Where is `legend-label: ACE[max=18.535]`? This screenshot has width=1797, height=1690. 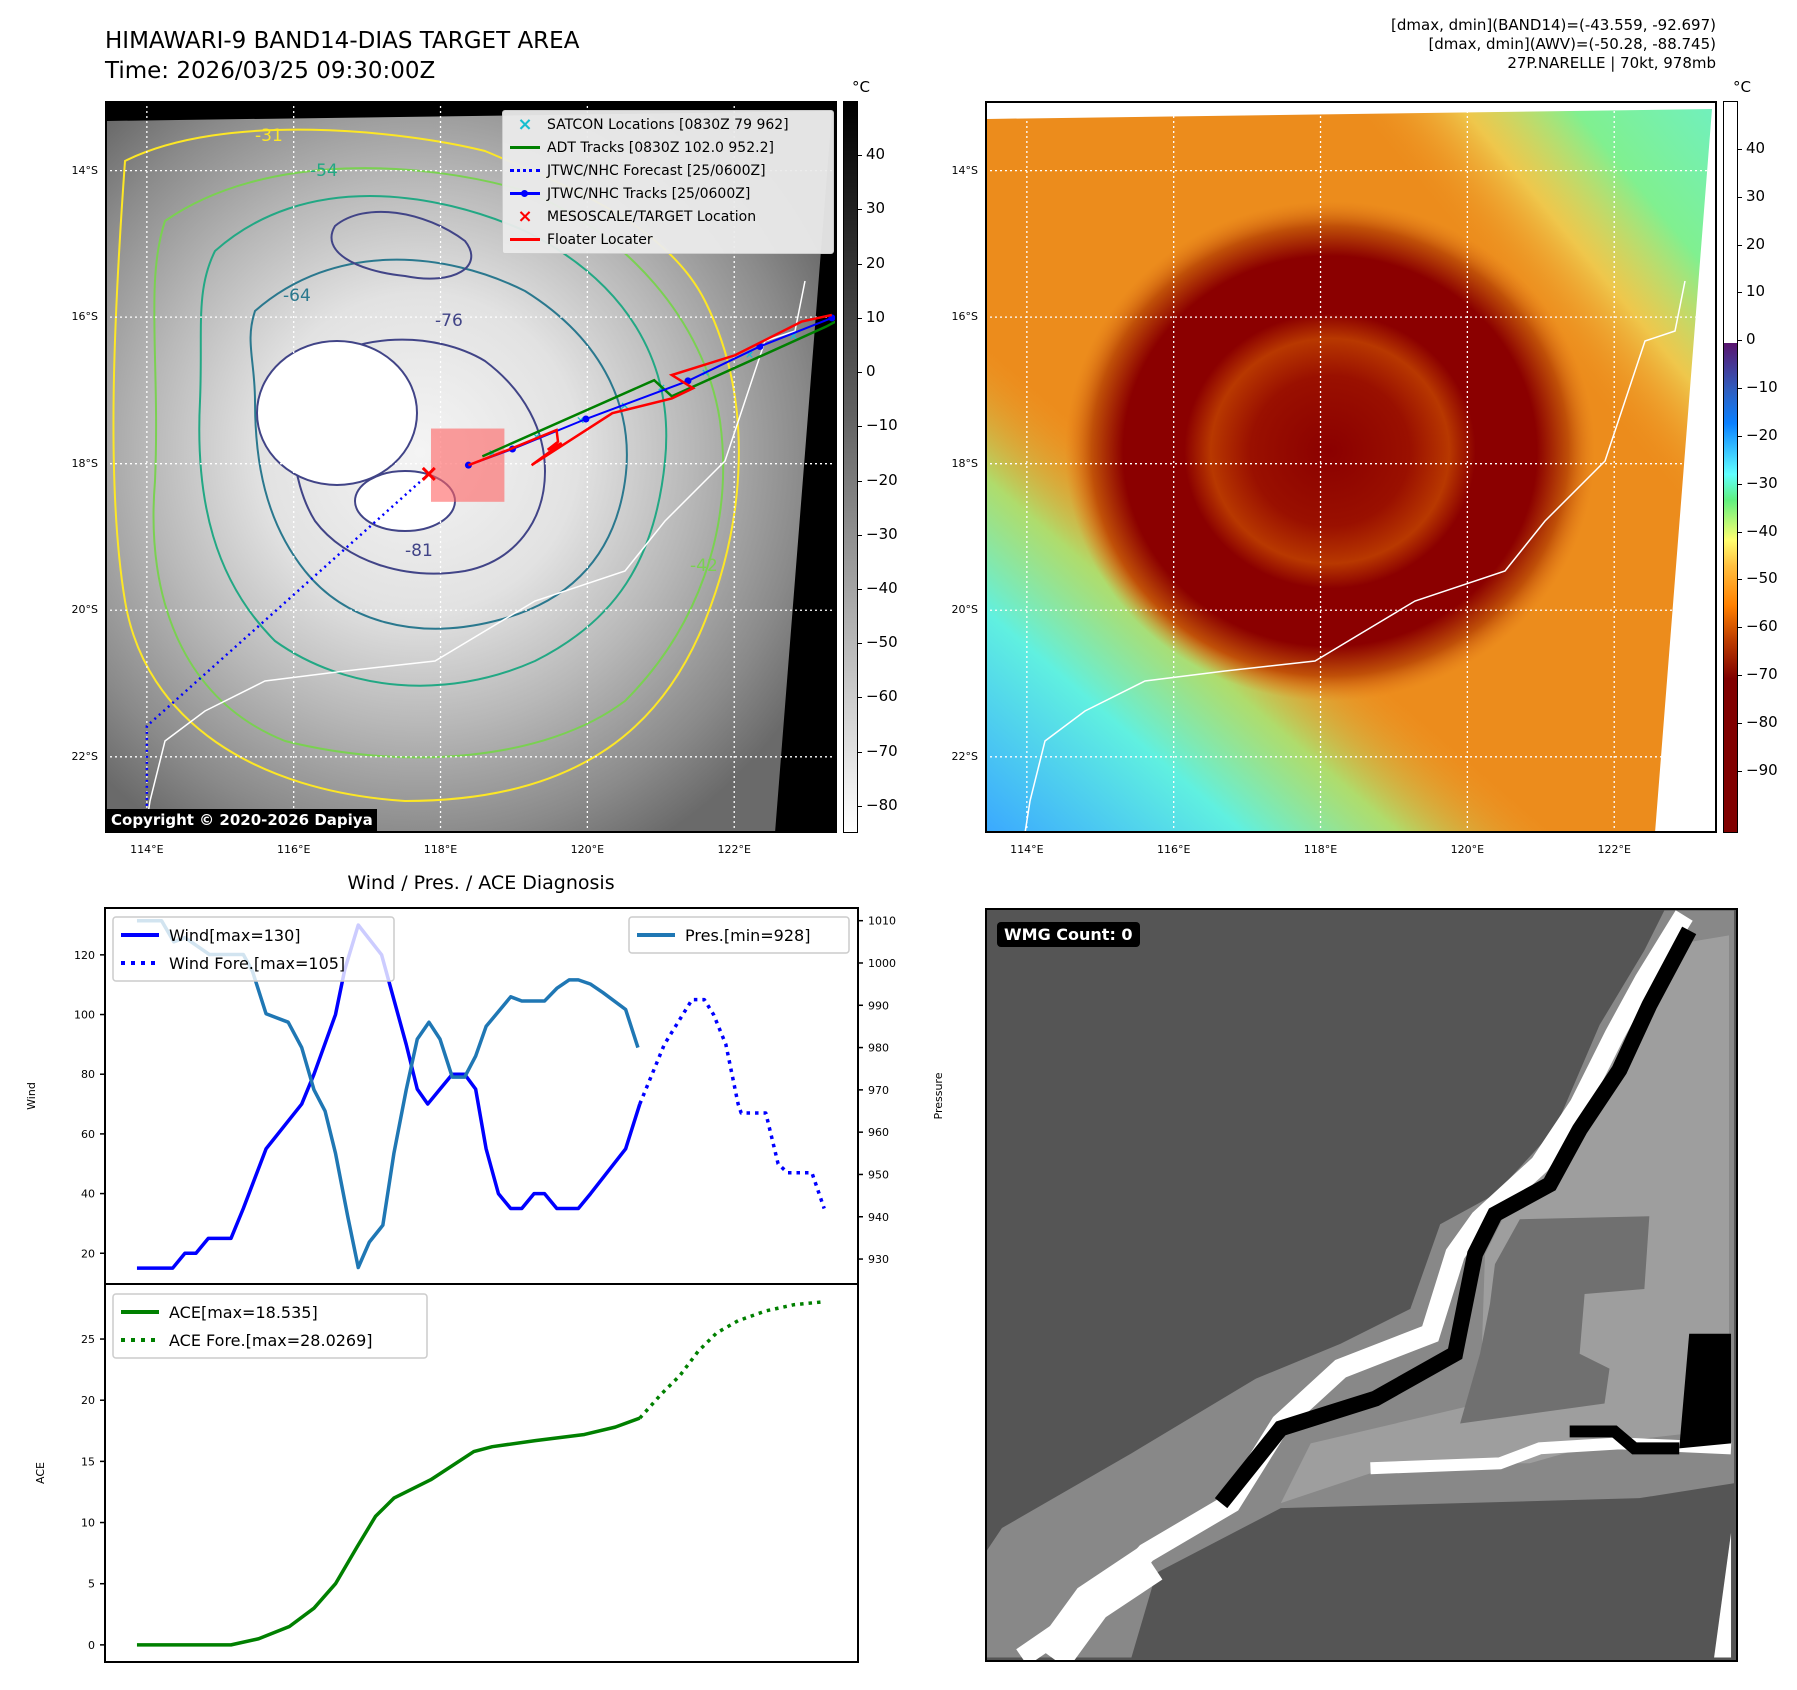 legend-label: ACE[max=18.535] is located at coordinates (243, 1312).